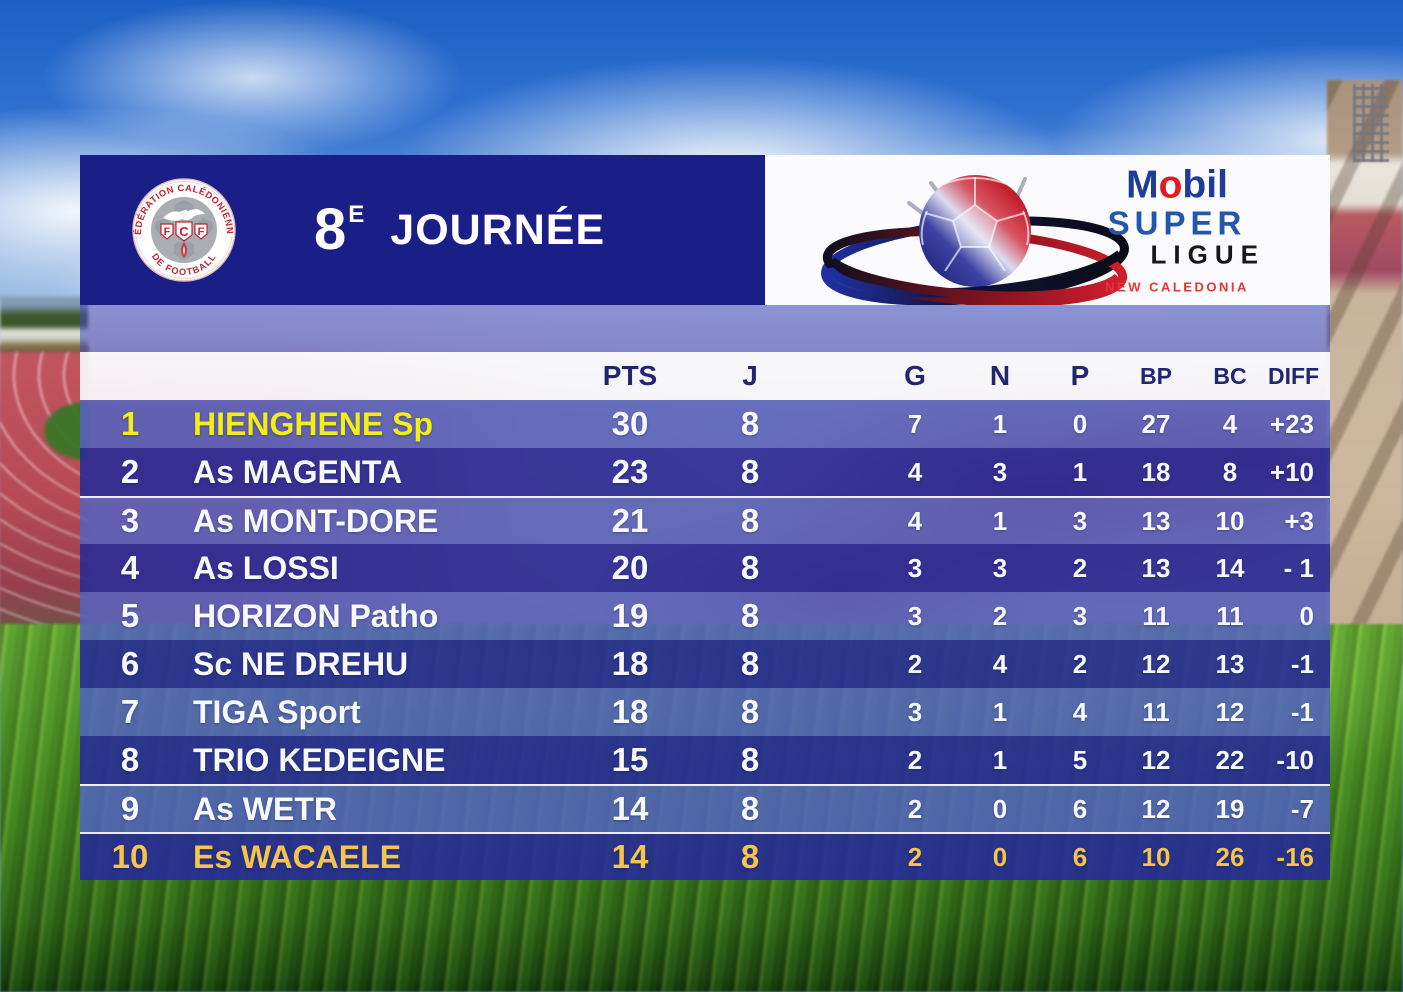  I want to click on cell-pts: 23, so click(630, 471).